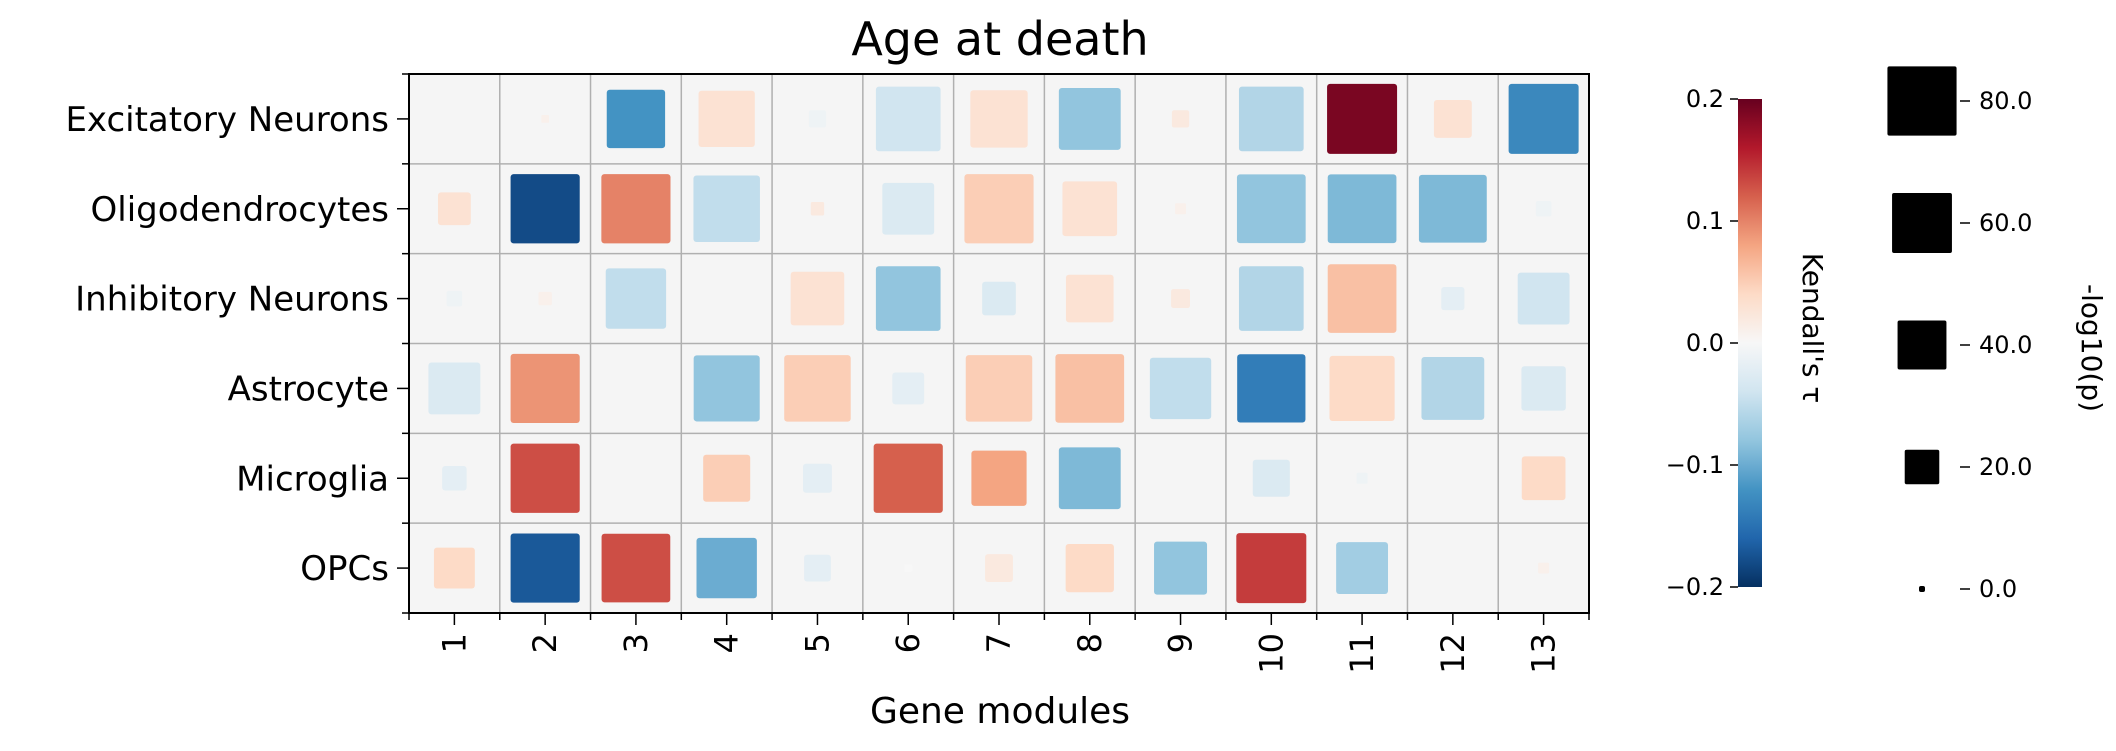  Describe the element at coordinates (308, 389) in the screenshot. I see `y-tick-label: Astrocyte` at that location.